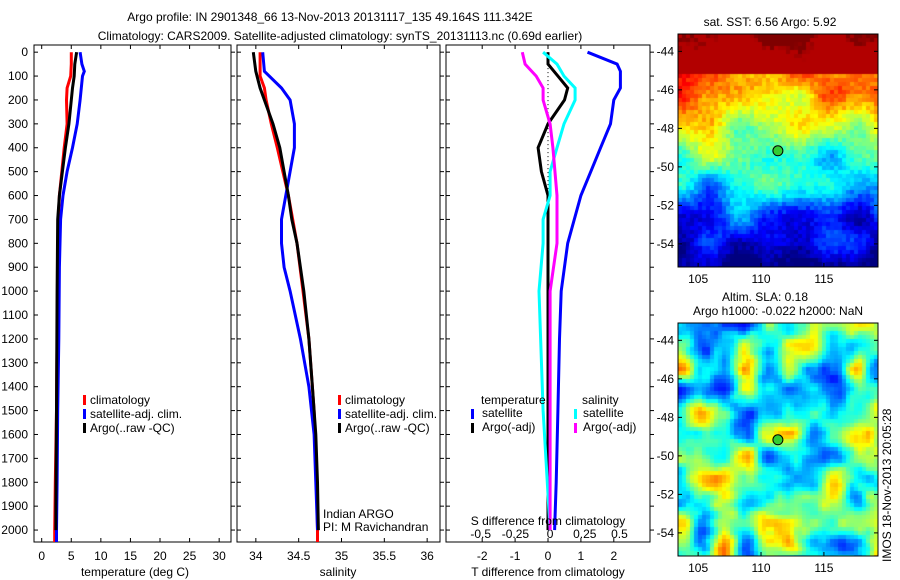 The width and height of the screenshot is (900, 580). Describe the element at coordinates (18, 148) in the screenshot. I see `y-tick-label: 400` at that location.